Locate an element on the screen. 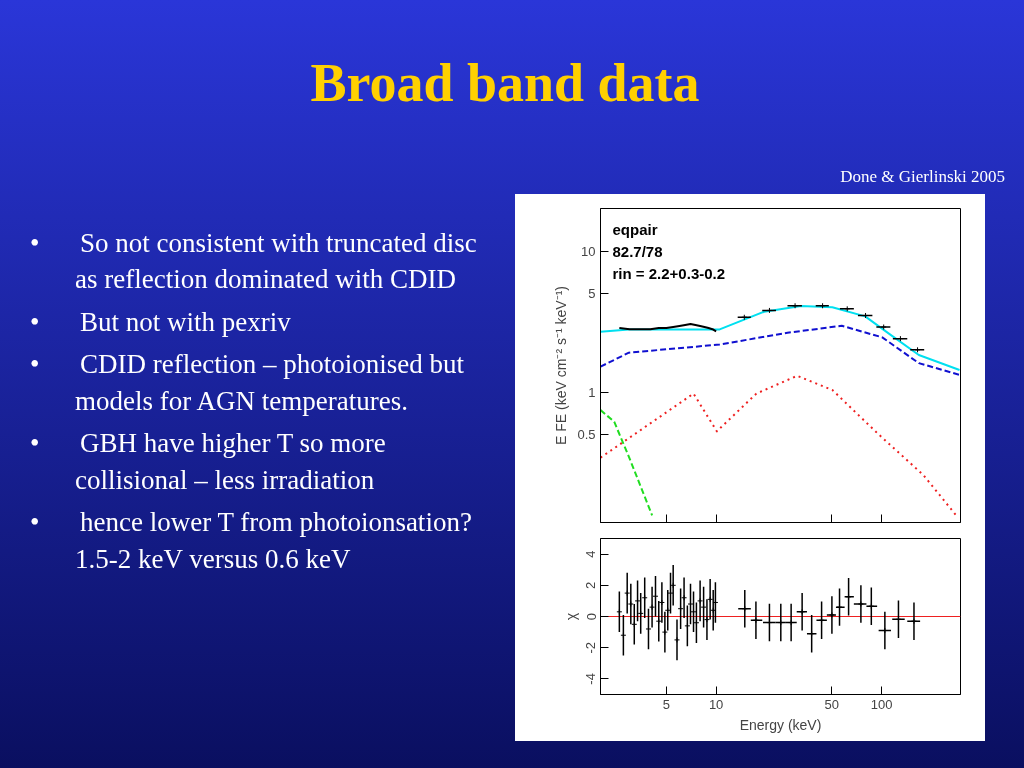  text: • So not consistent with truncated disc as reflection dominated with CDID is located at coordinates (254, 262).